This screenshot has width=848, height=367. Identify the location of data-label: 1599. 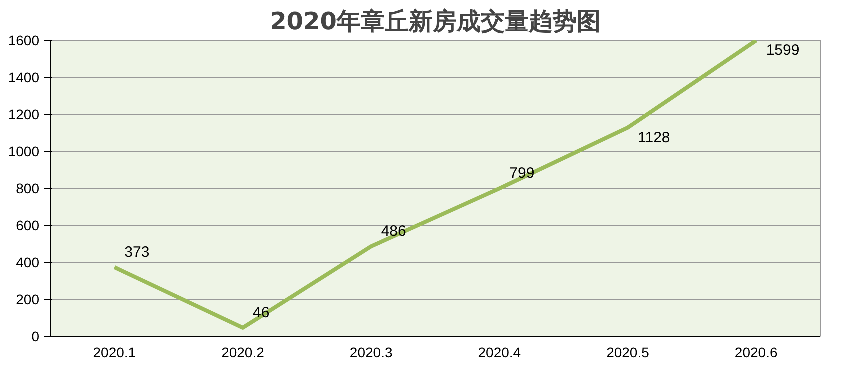
(783, 51).